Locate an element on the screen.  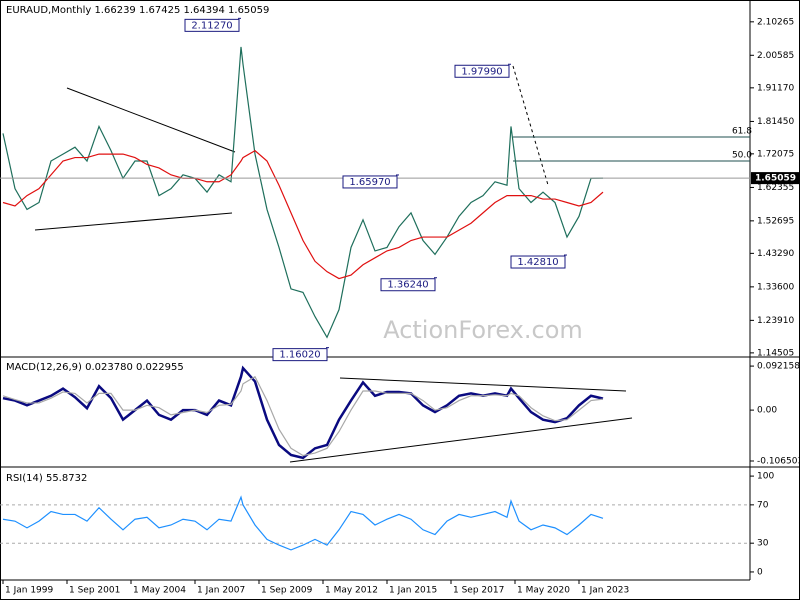
panel-title: MACD(12,26,9) 0.023780 0.022955 is located at coordinates (95, 367).